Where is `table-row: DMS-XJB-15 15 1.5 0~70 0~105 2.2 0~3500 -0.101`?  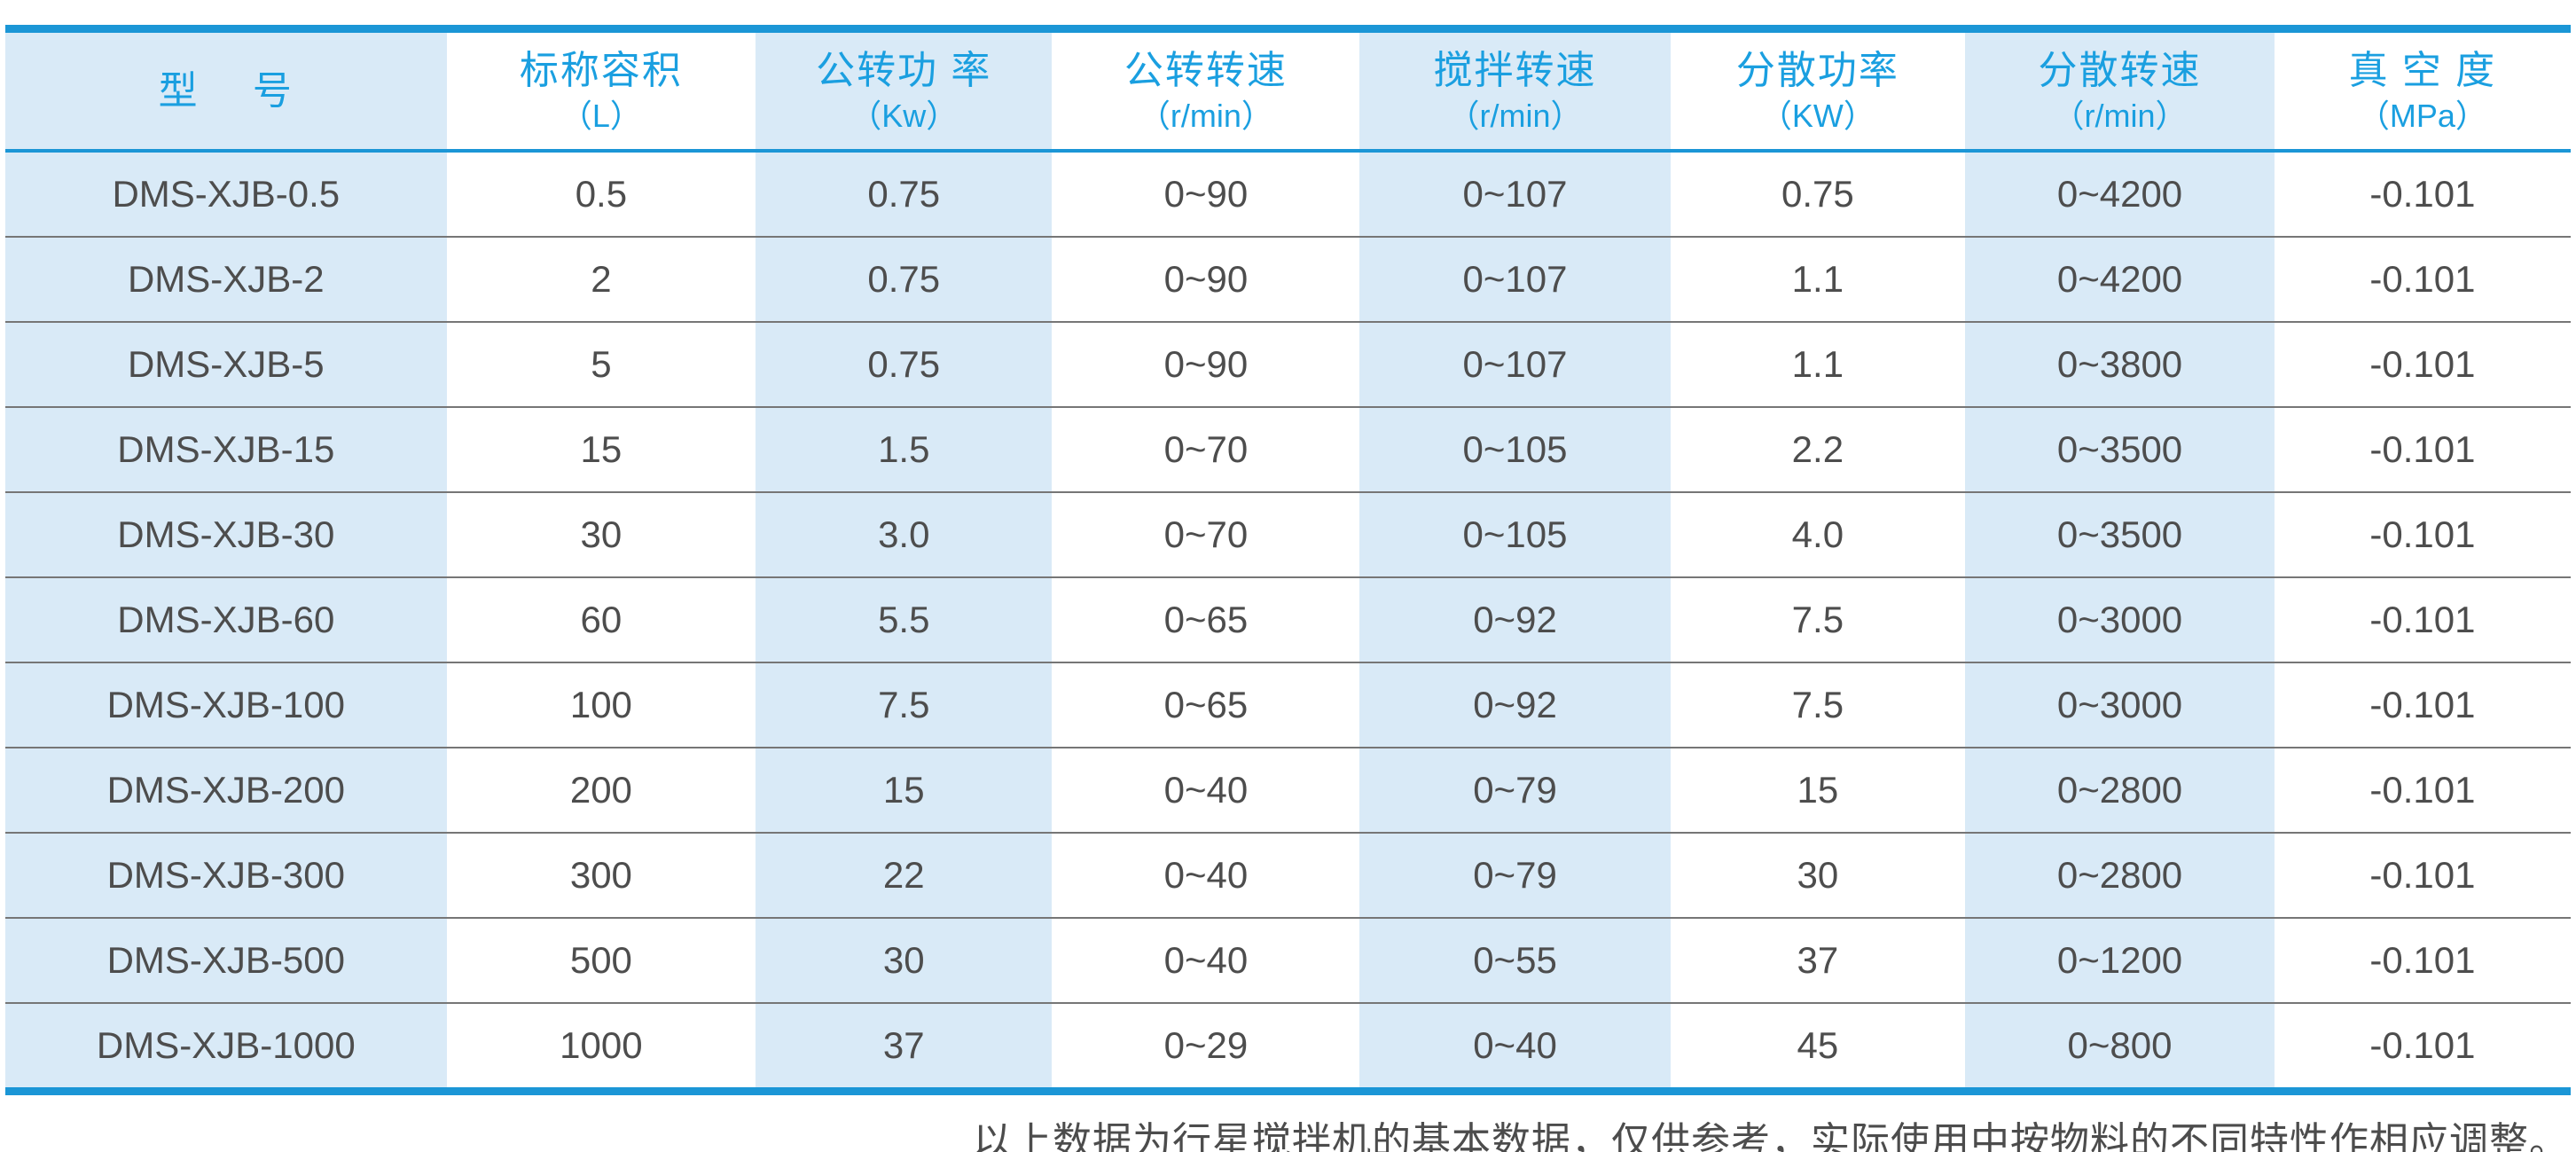 table-row: DMS-XJB-15 15 1.5 0~70 0~105 2.2 0~3500 -0.101 is located at coordinates (1288, 449).